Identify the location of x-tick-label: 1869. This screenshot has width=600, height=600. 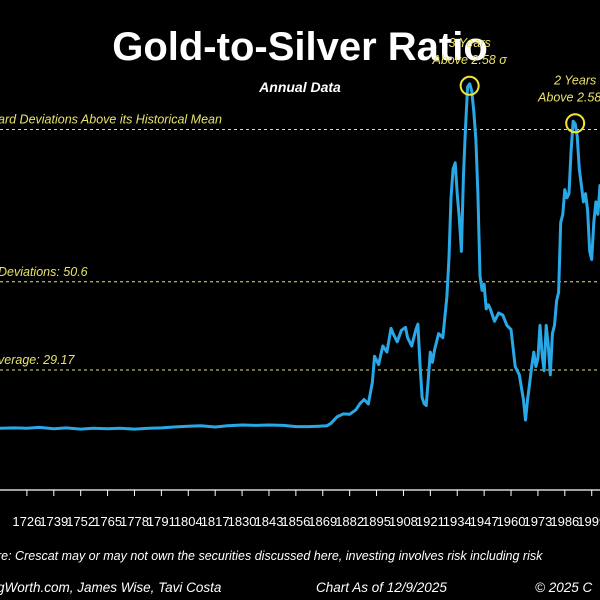
(322, 521).